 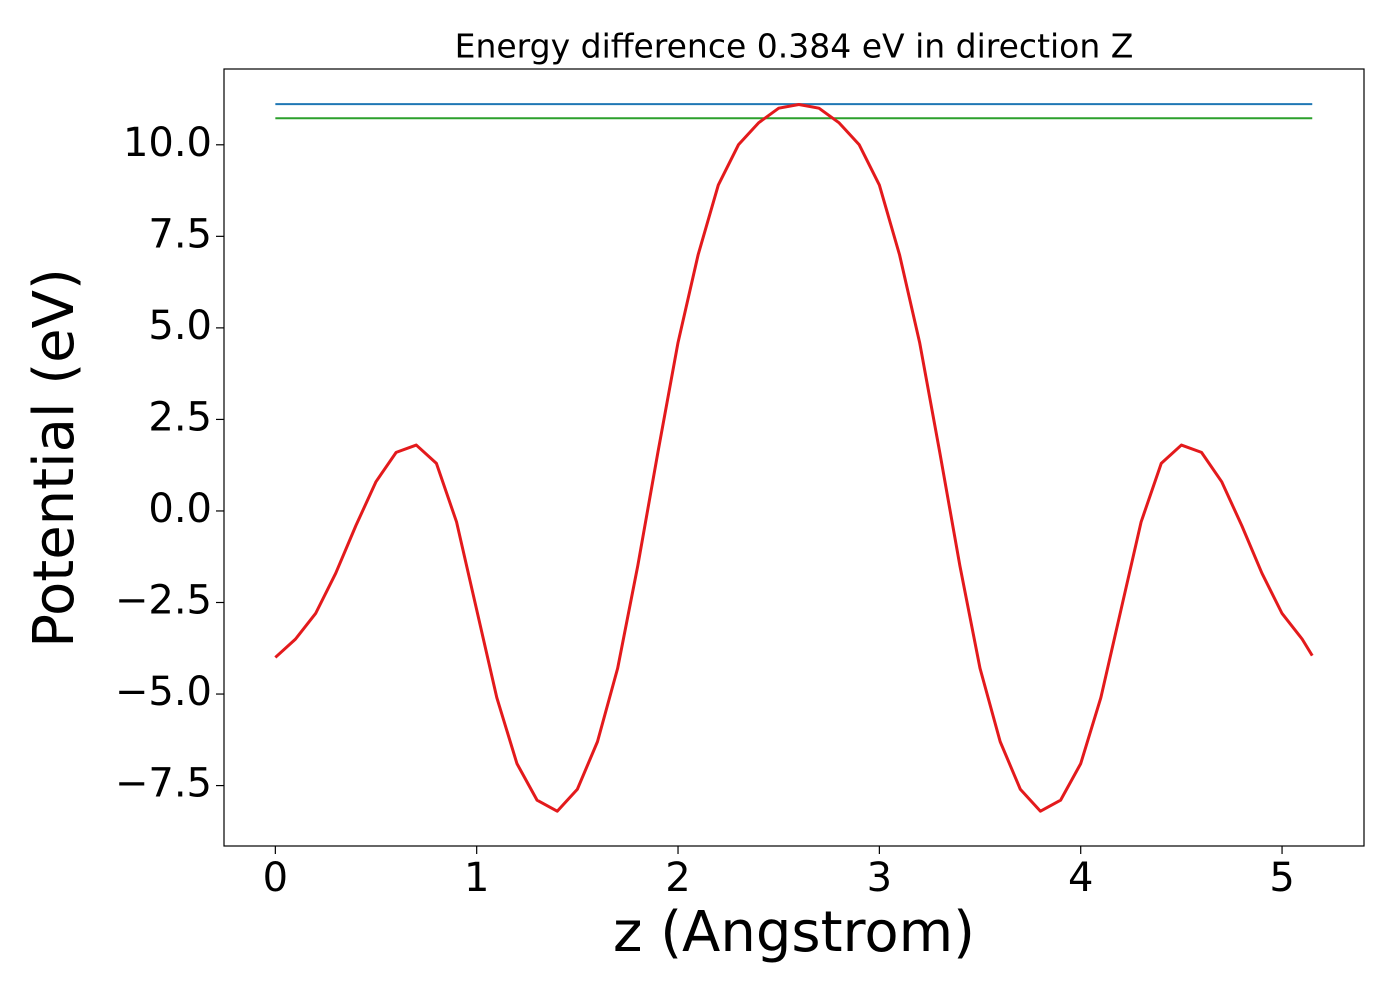 I want to click on y-tick-label: −2.5, so click(x=163, y=601).